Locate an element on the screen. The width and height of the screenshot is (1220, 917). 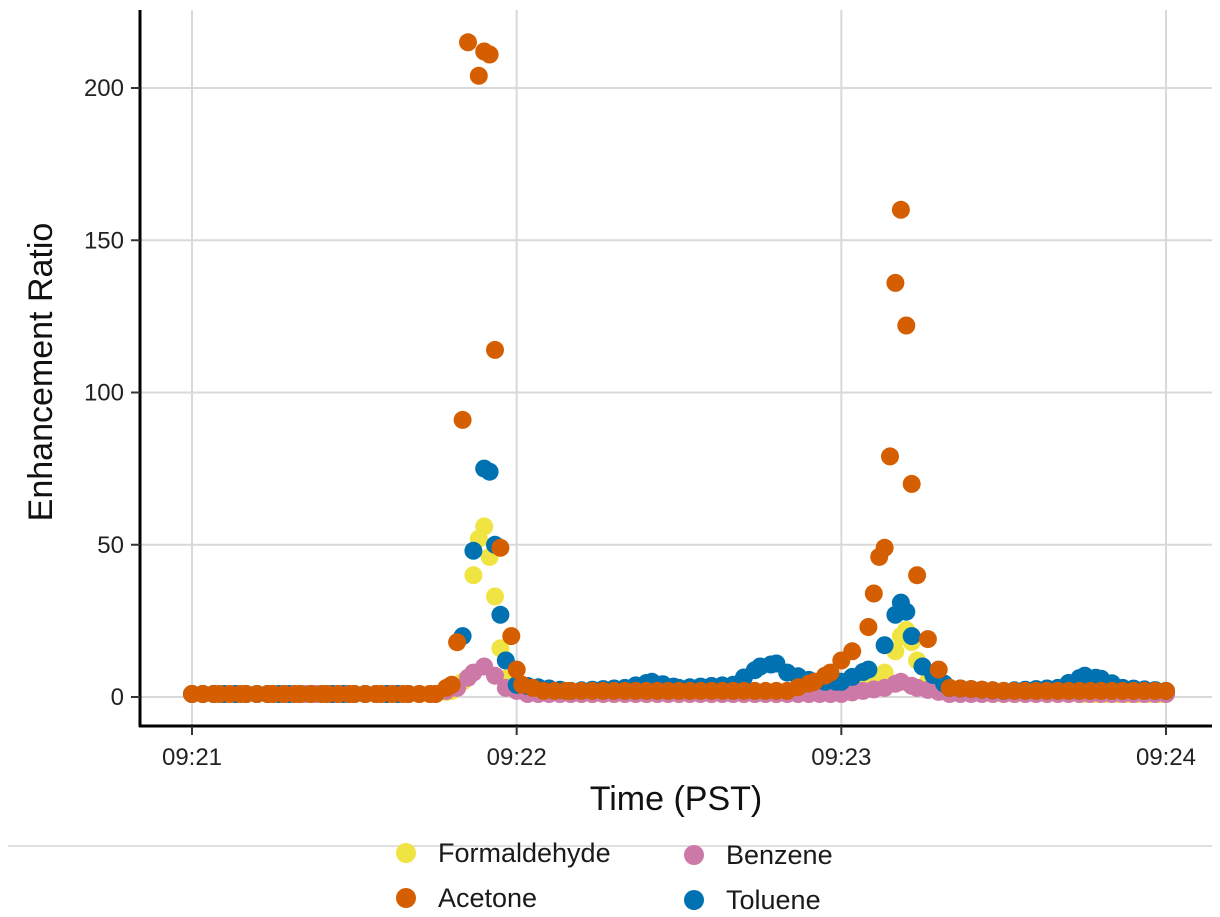
x-tick-label: 09:21 is located at coordinates (192, 757).